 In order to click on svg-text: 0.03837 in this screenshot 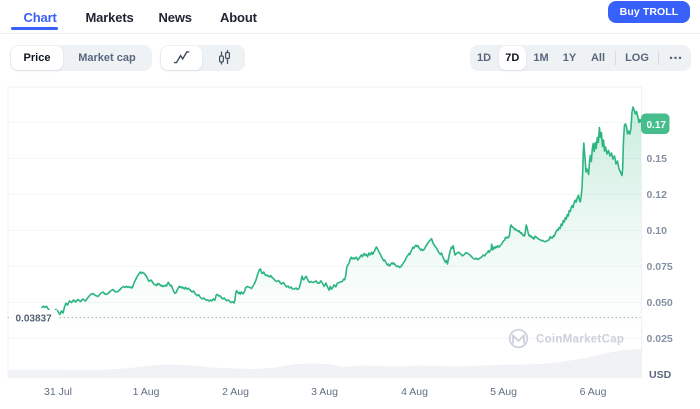, I will do `click(34, 319)`.